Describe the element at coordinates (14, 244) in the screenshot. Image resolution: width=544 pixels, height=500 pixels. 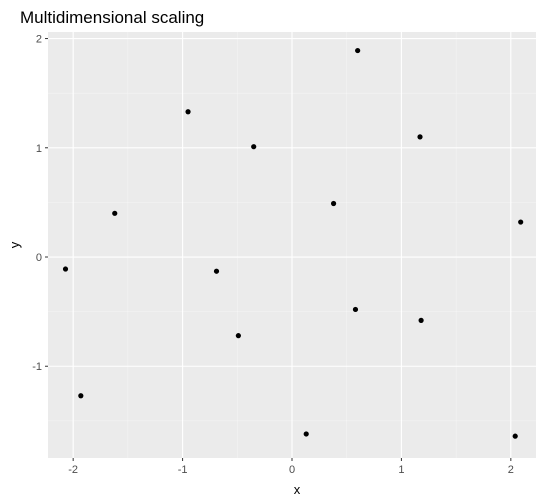
I see `y-axis-title: y` at that location.